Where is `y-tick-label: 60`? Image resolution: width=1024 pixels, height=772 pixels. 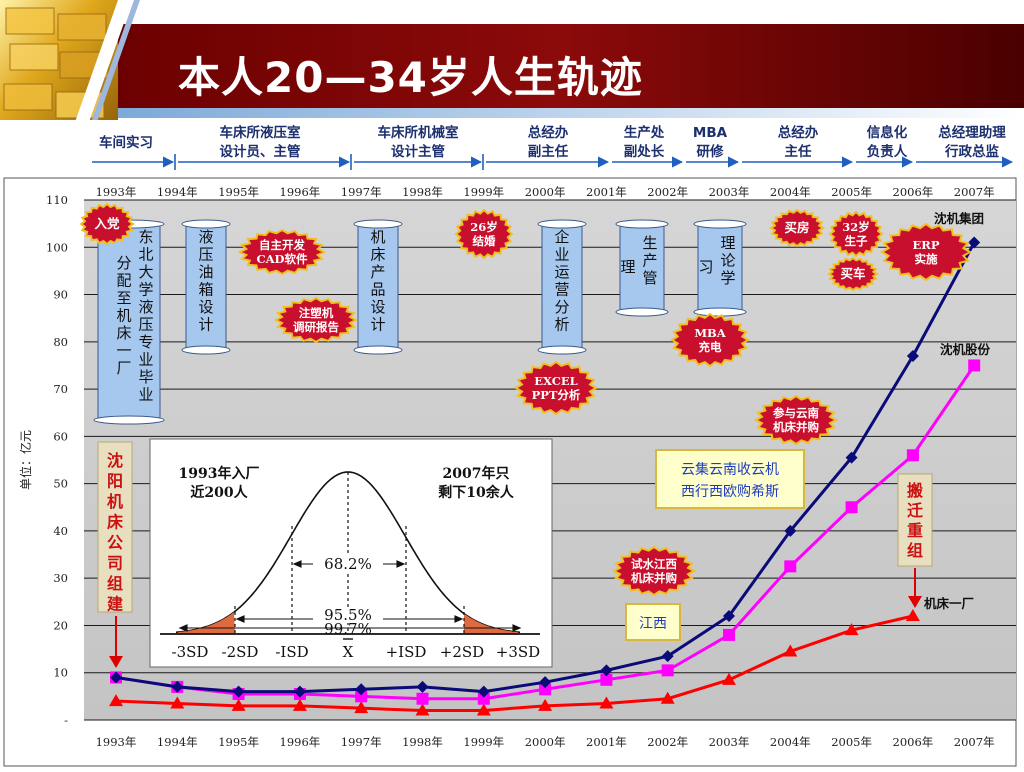
y-tick-label: 60 is located at coordinates (60, 436).